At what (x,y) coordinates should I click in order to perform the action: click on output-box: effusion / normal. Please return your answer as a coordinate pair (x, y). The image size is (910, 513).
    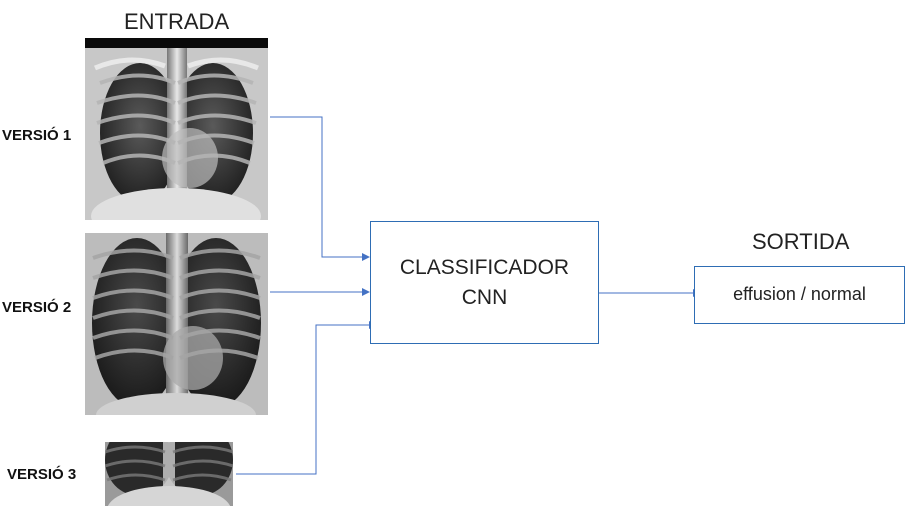
    Looking at the image, I should click on (799, 295).